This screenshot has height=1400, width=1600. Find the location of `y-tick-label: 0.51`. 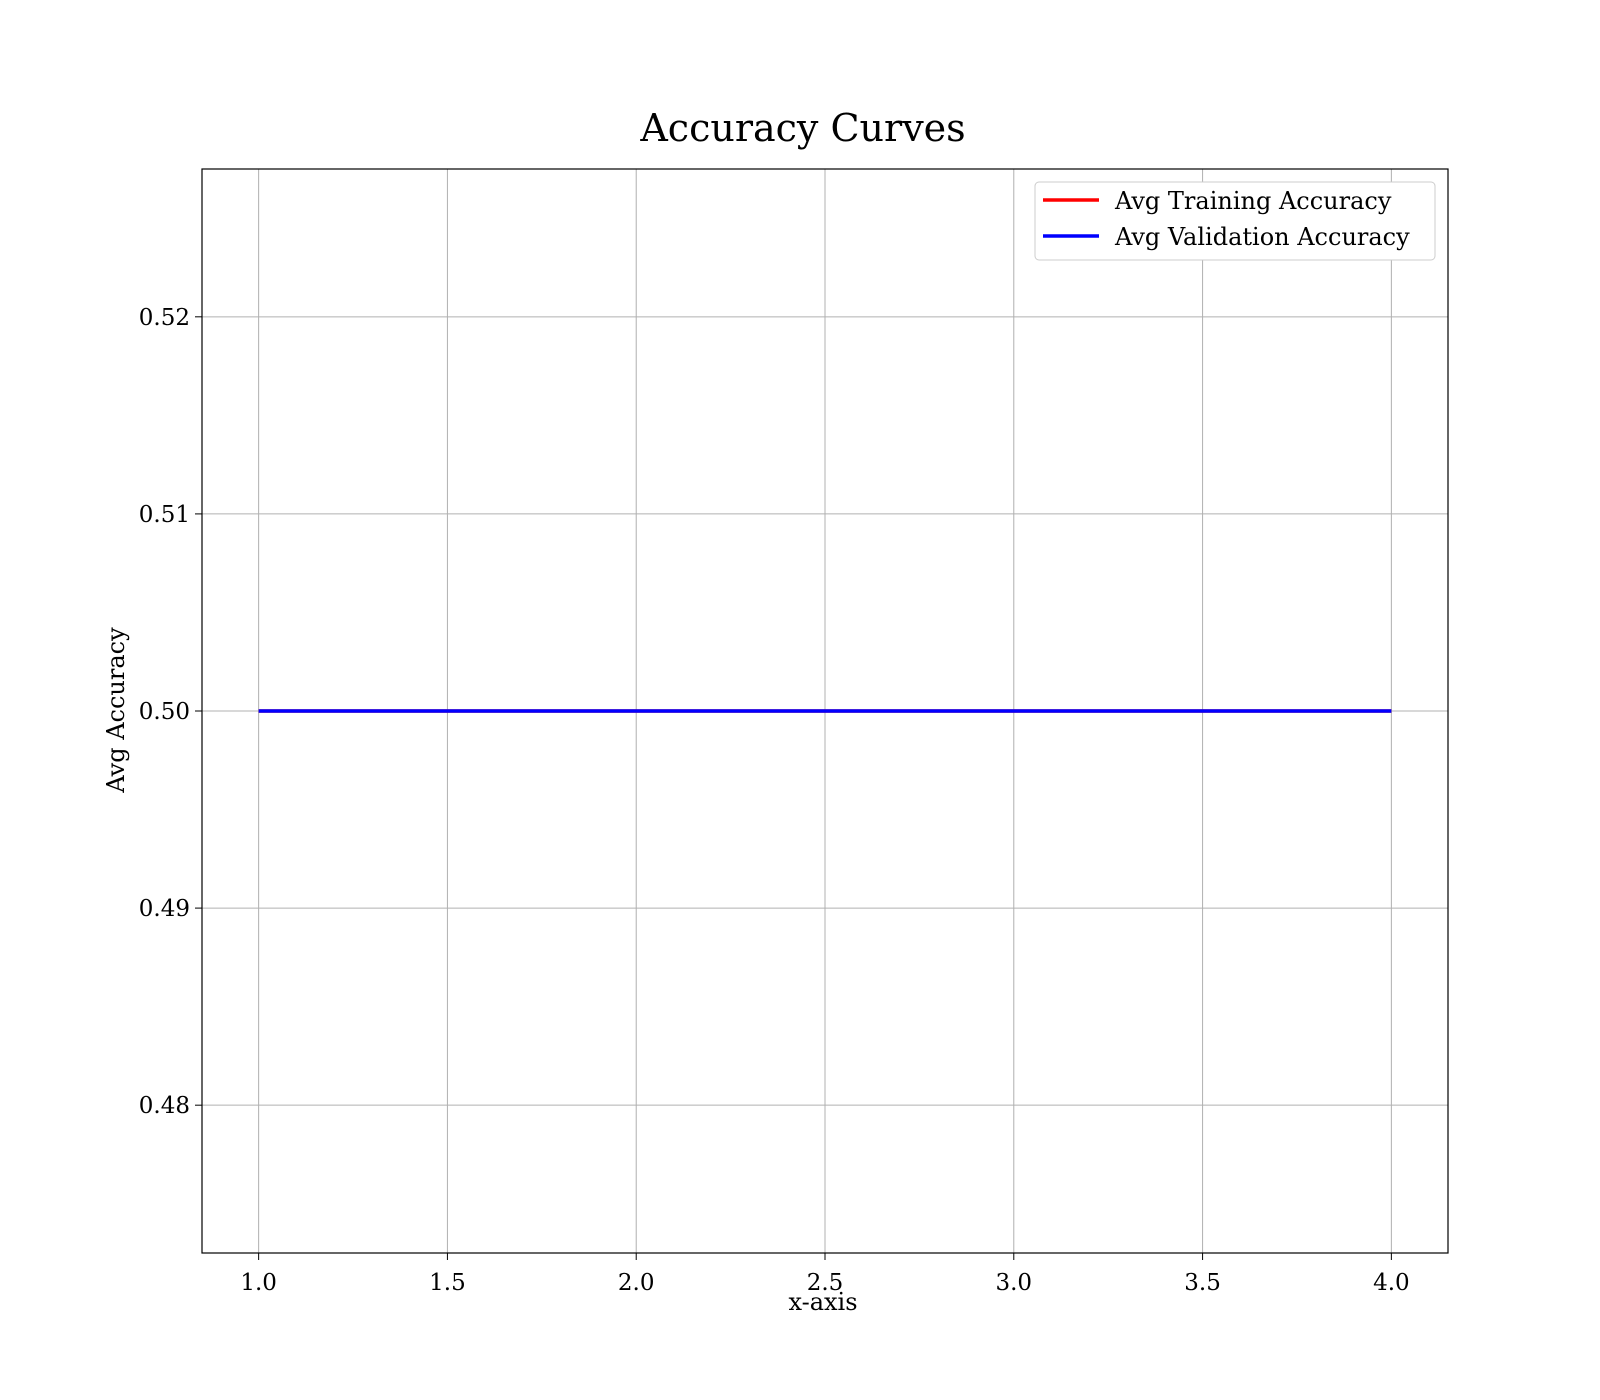

y-tick-label: 0.51 is located at coordinates (164, 515).